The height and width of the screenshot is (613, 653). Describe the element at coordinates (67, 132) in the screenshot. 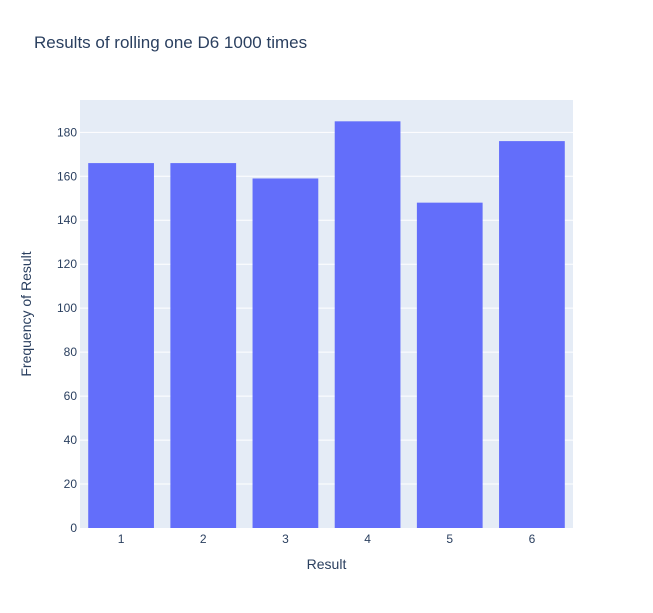

I see `y-tick-label: 180` at that location.